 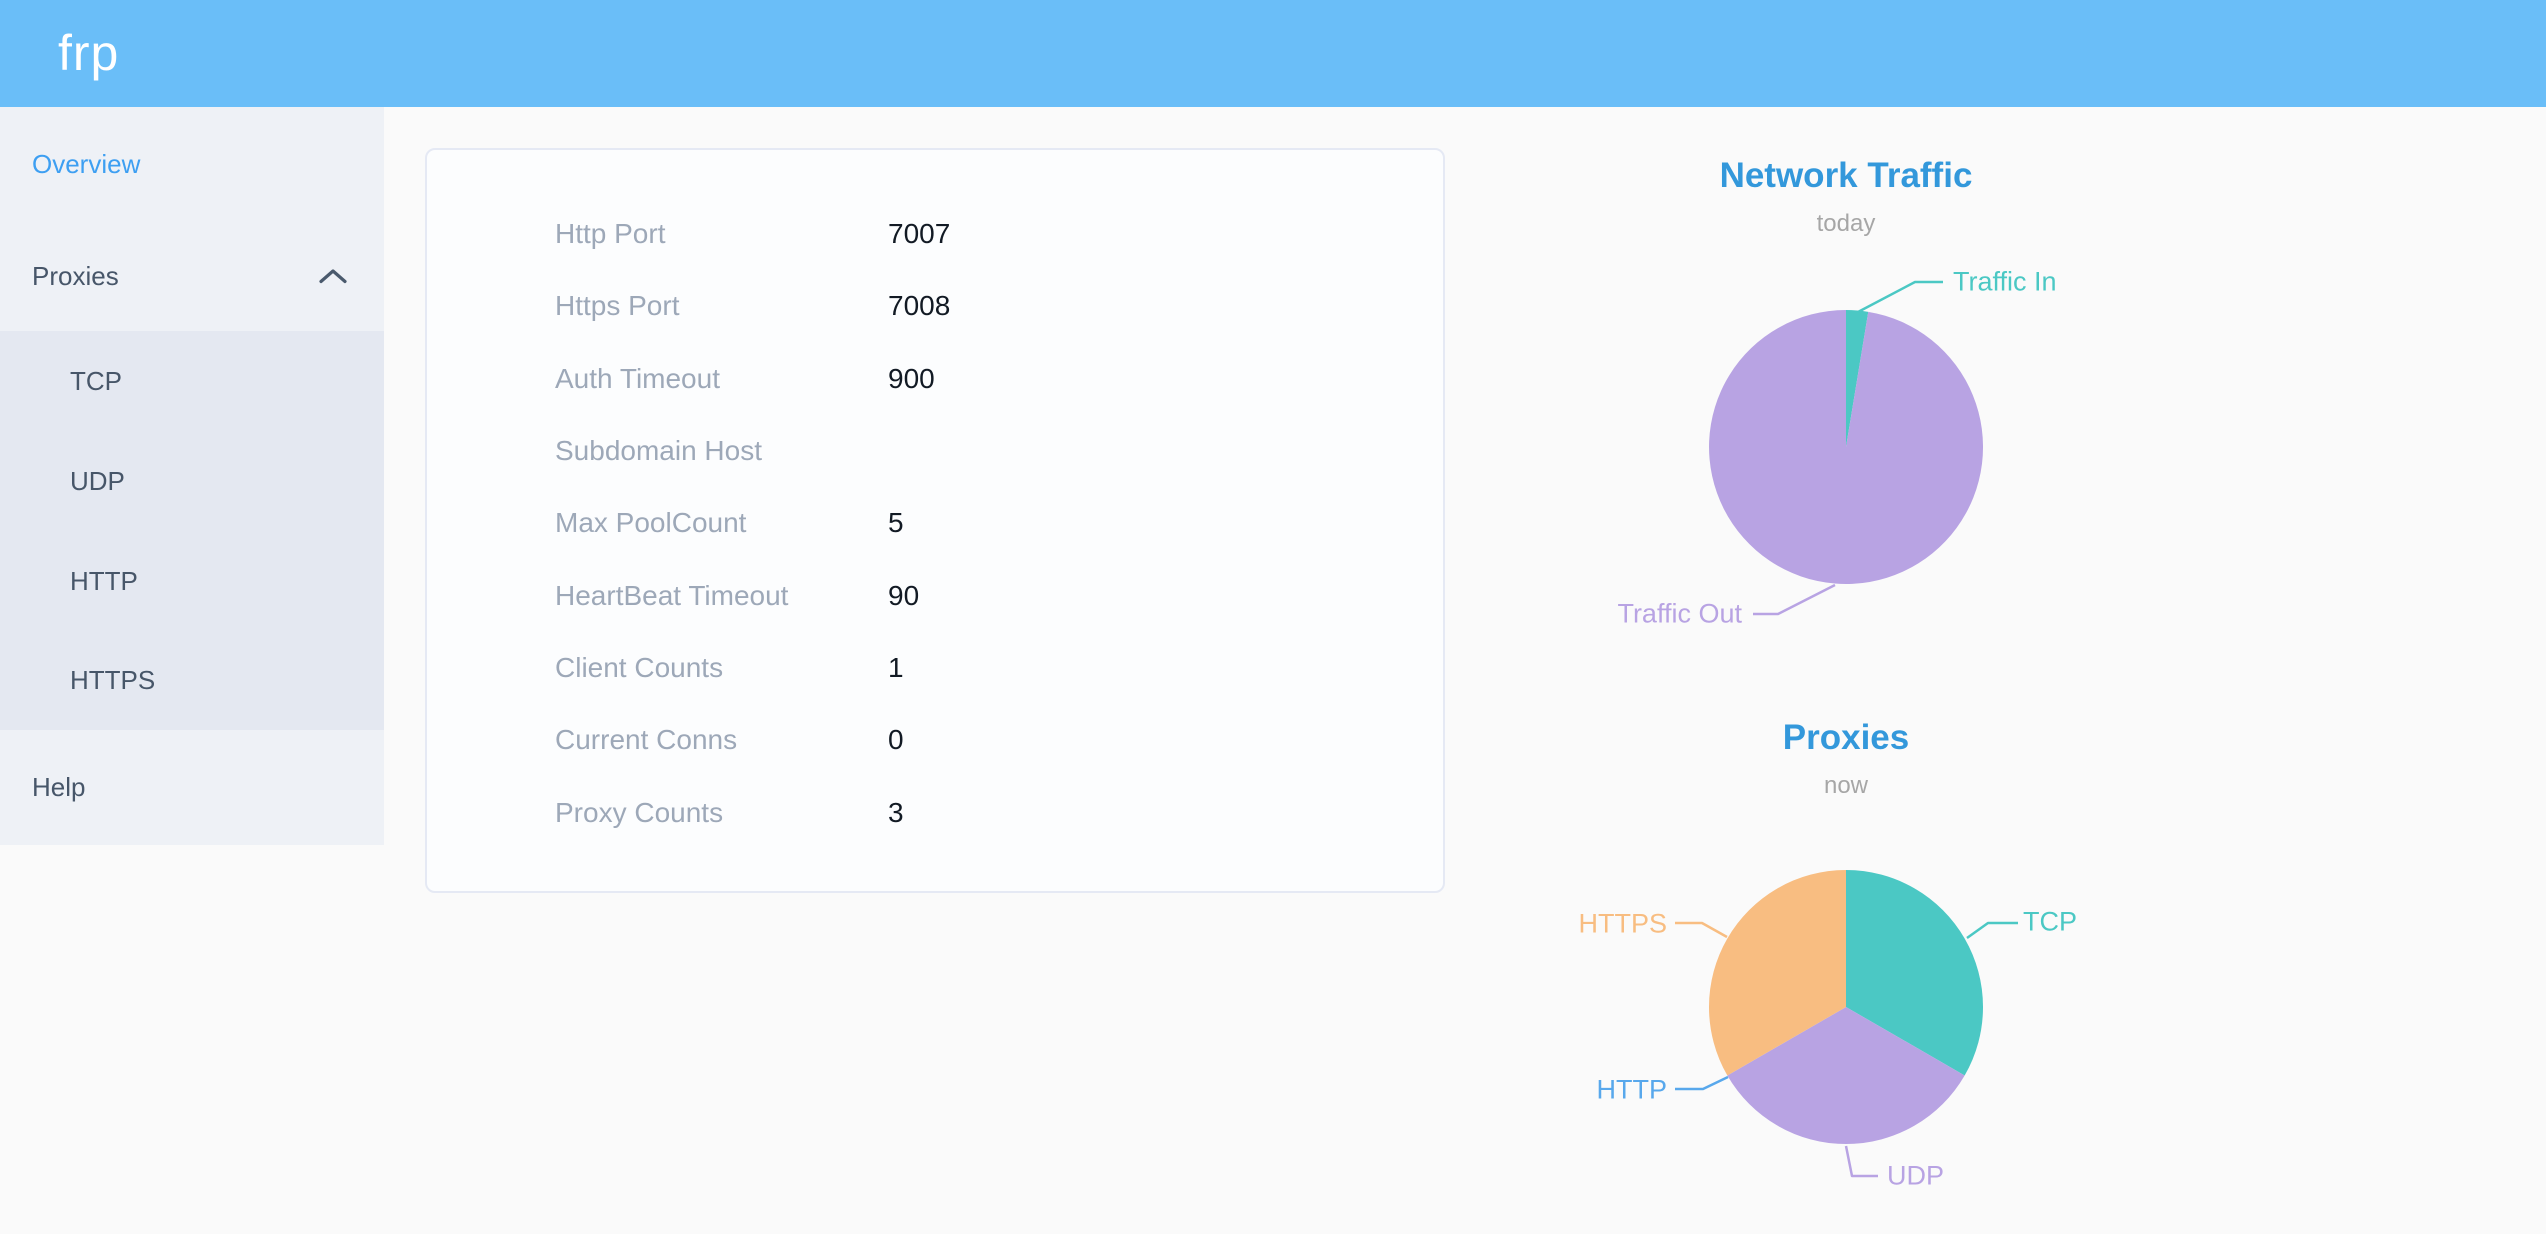 I want to click on app-header: frp, so click(x=1273, y=53).